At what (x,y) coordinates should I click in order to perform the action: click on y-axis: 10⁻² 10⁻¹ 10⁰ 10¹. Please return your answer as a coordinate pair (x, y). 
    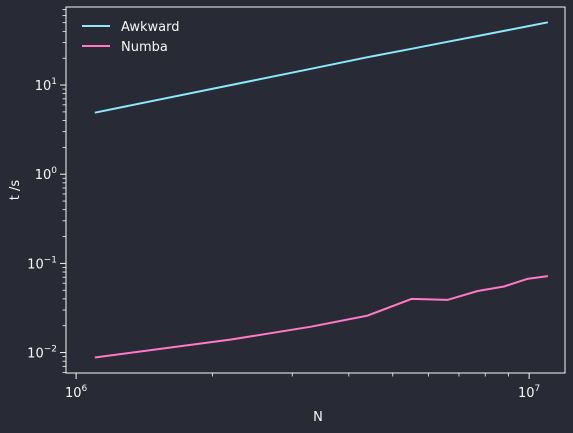
    Looking at the image, I should click on (46, 191).